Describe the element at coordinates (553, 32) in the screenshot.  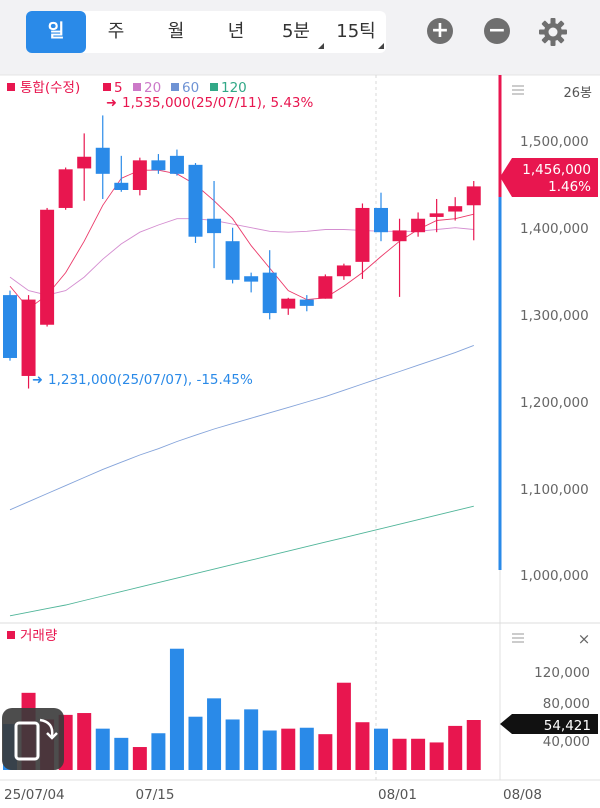
I see `gear-icon` at that location.